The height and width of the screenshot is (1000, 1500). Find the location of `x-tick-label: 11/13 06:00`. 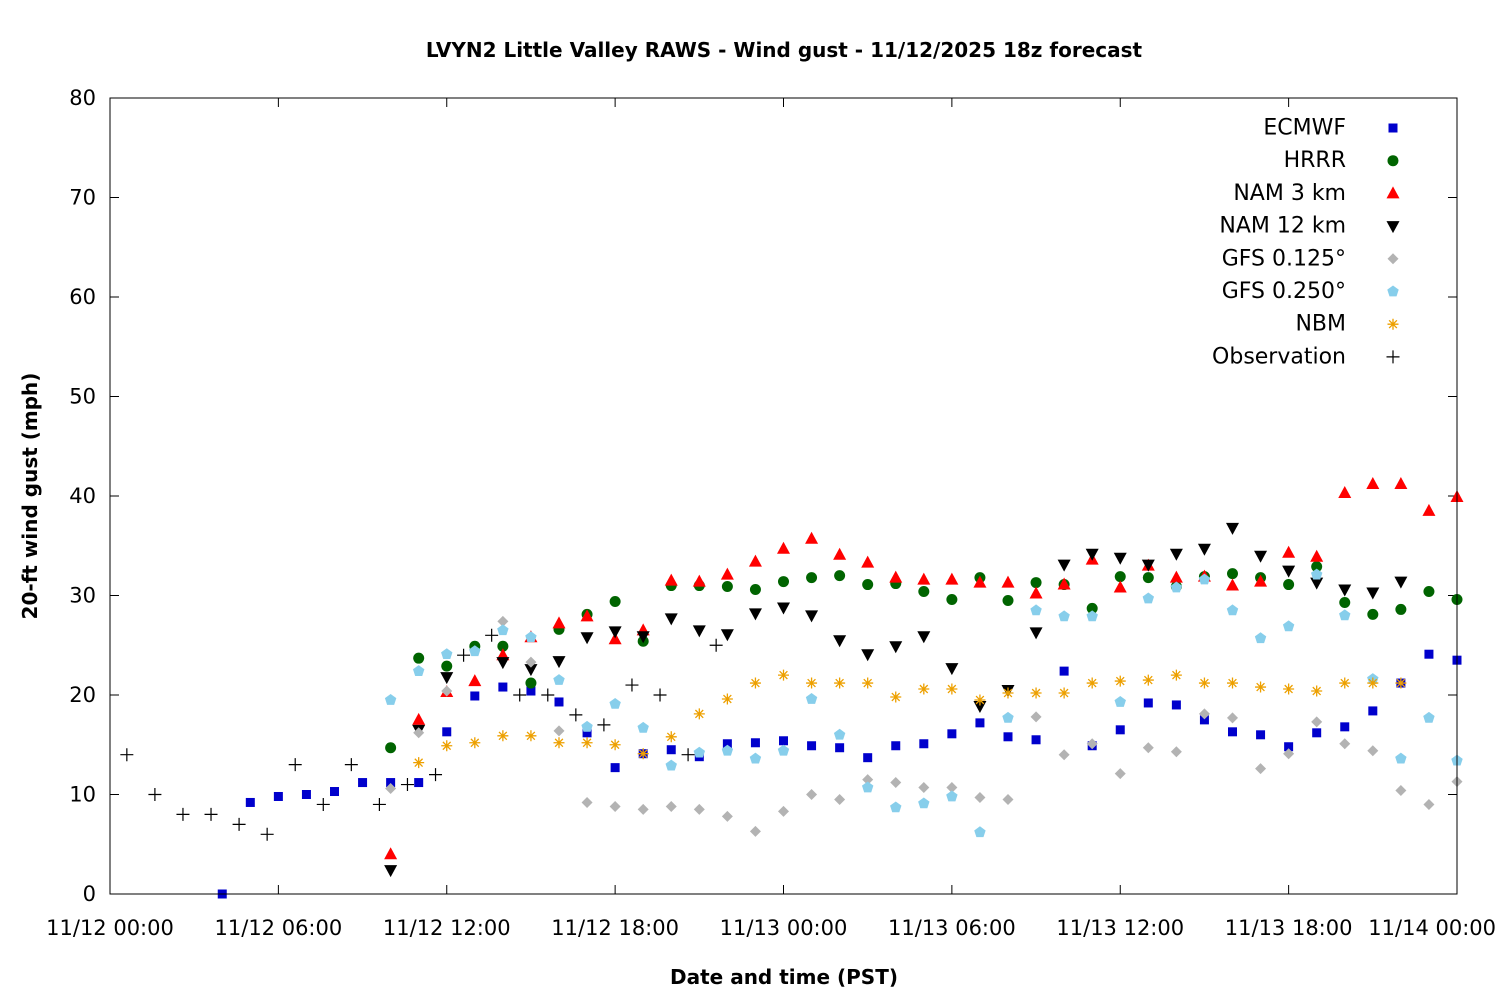

x-tick-label: 11/13 06:00 is located at coordinates (952, 928).